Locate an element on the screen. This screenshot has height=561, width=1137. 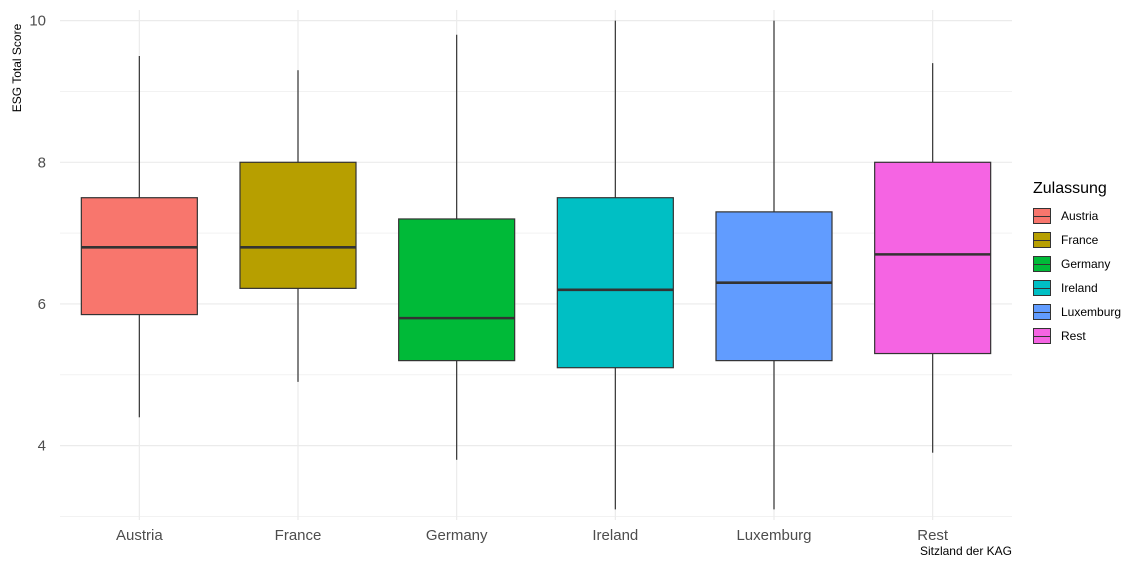
x-tick-label: Austria is located at coordinates (139, 535).